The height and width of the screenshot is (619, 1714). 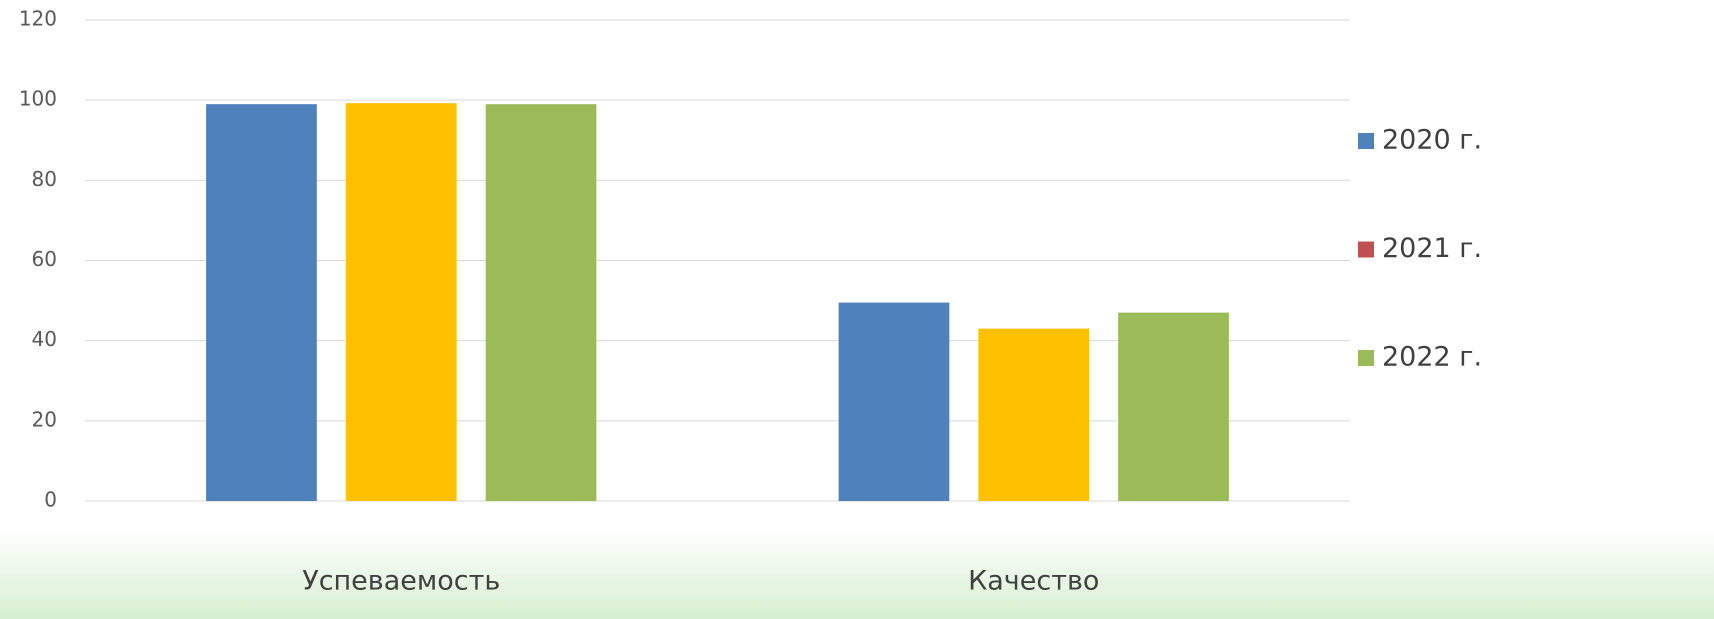 I want to click on x-tick-label: Качество, so click(x=1033, y=581).